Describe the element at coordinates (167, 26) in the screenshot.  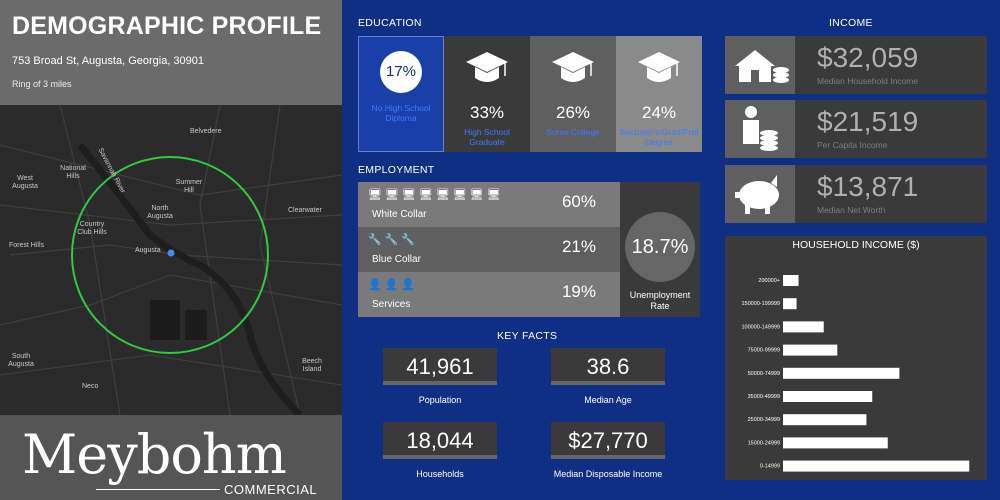
I see `page-title: DEMOGRAPHIC PROFILE` at that location.